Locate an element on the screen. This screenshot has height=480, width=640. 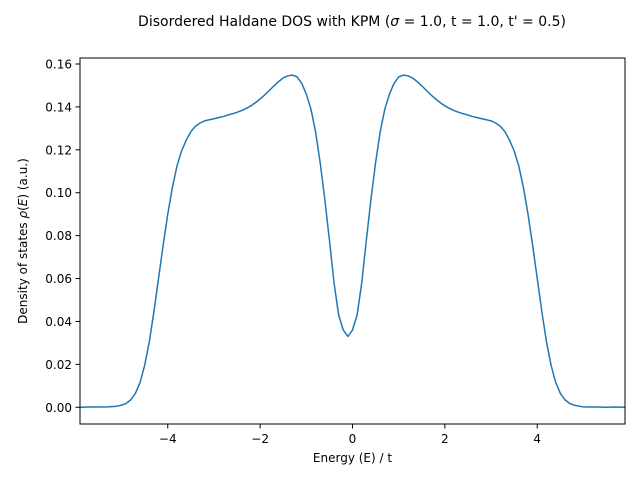
y-tick-label: 0.14 is located at coordinates (58, 107).